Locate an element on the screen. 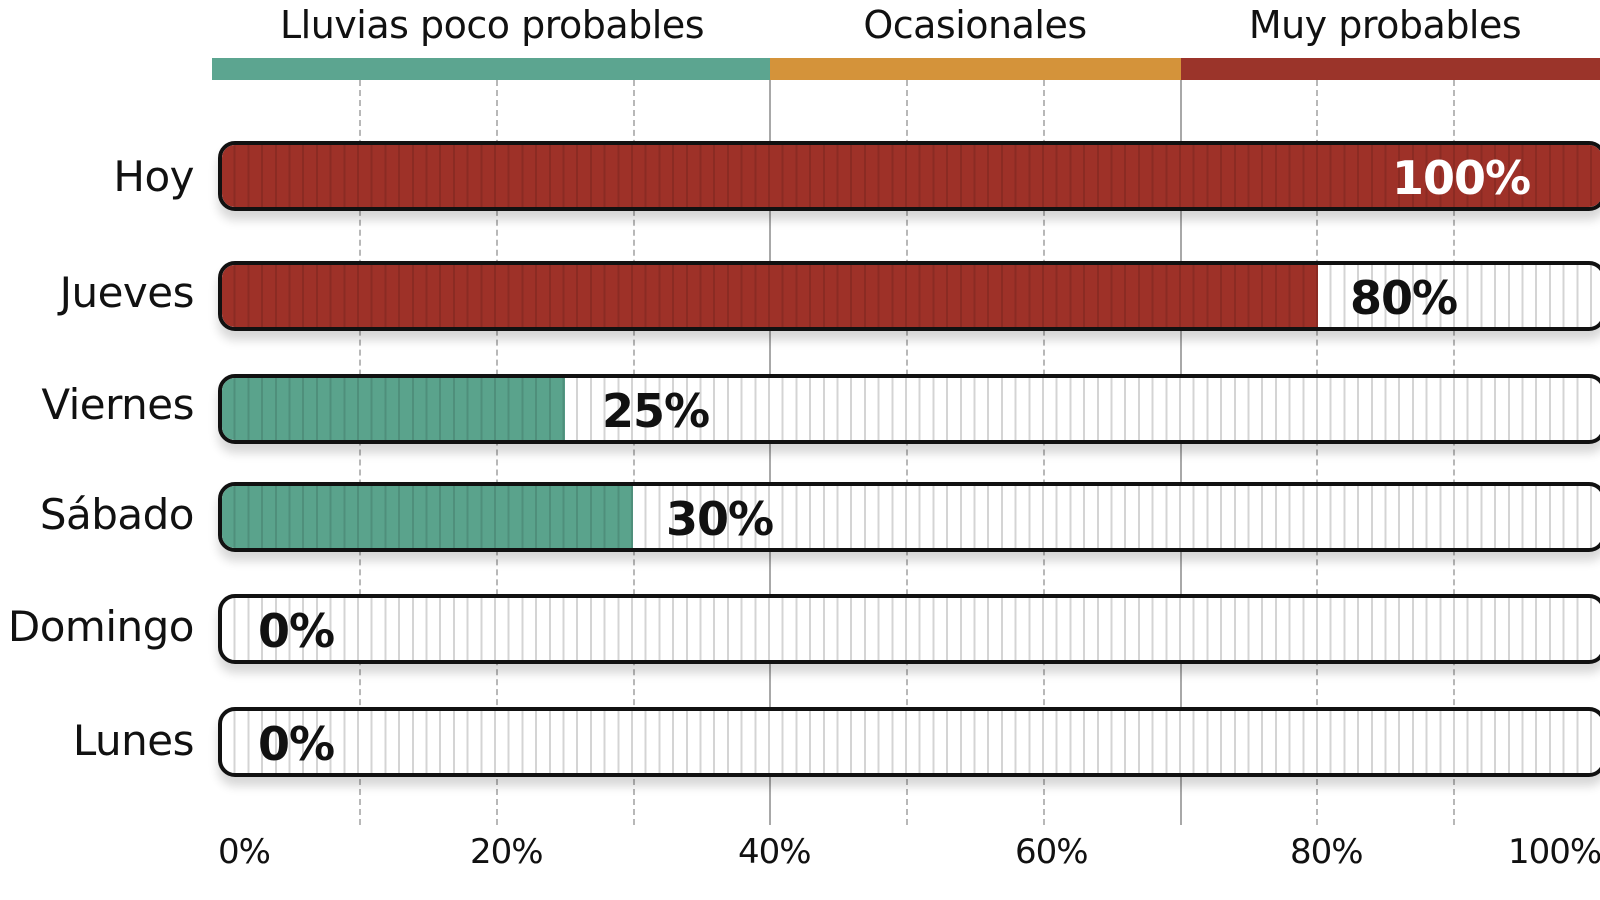  legend-label-low: Lluvias poco probables is located at coordinates (492, 25).